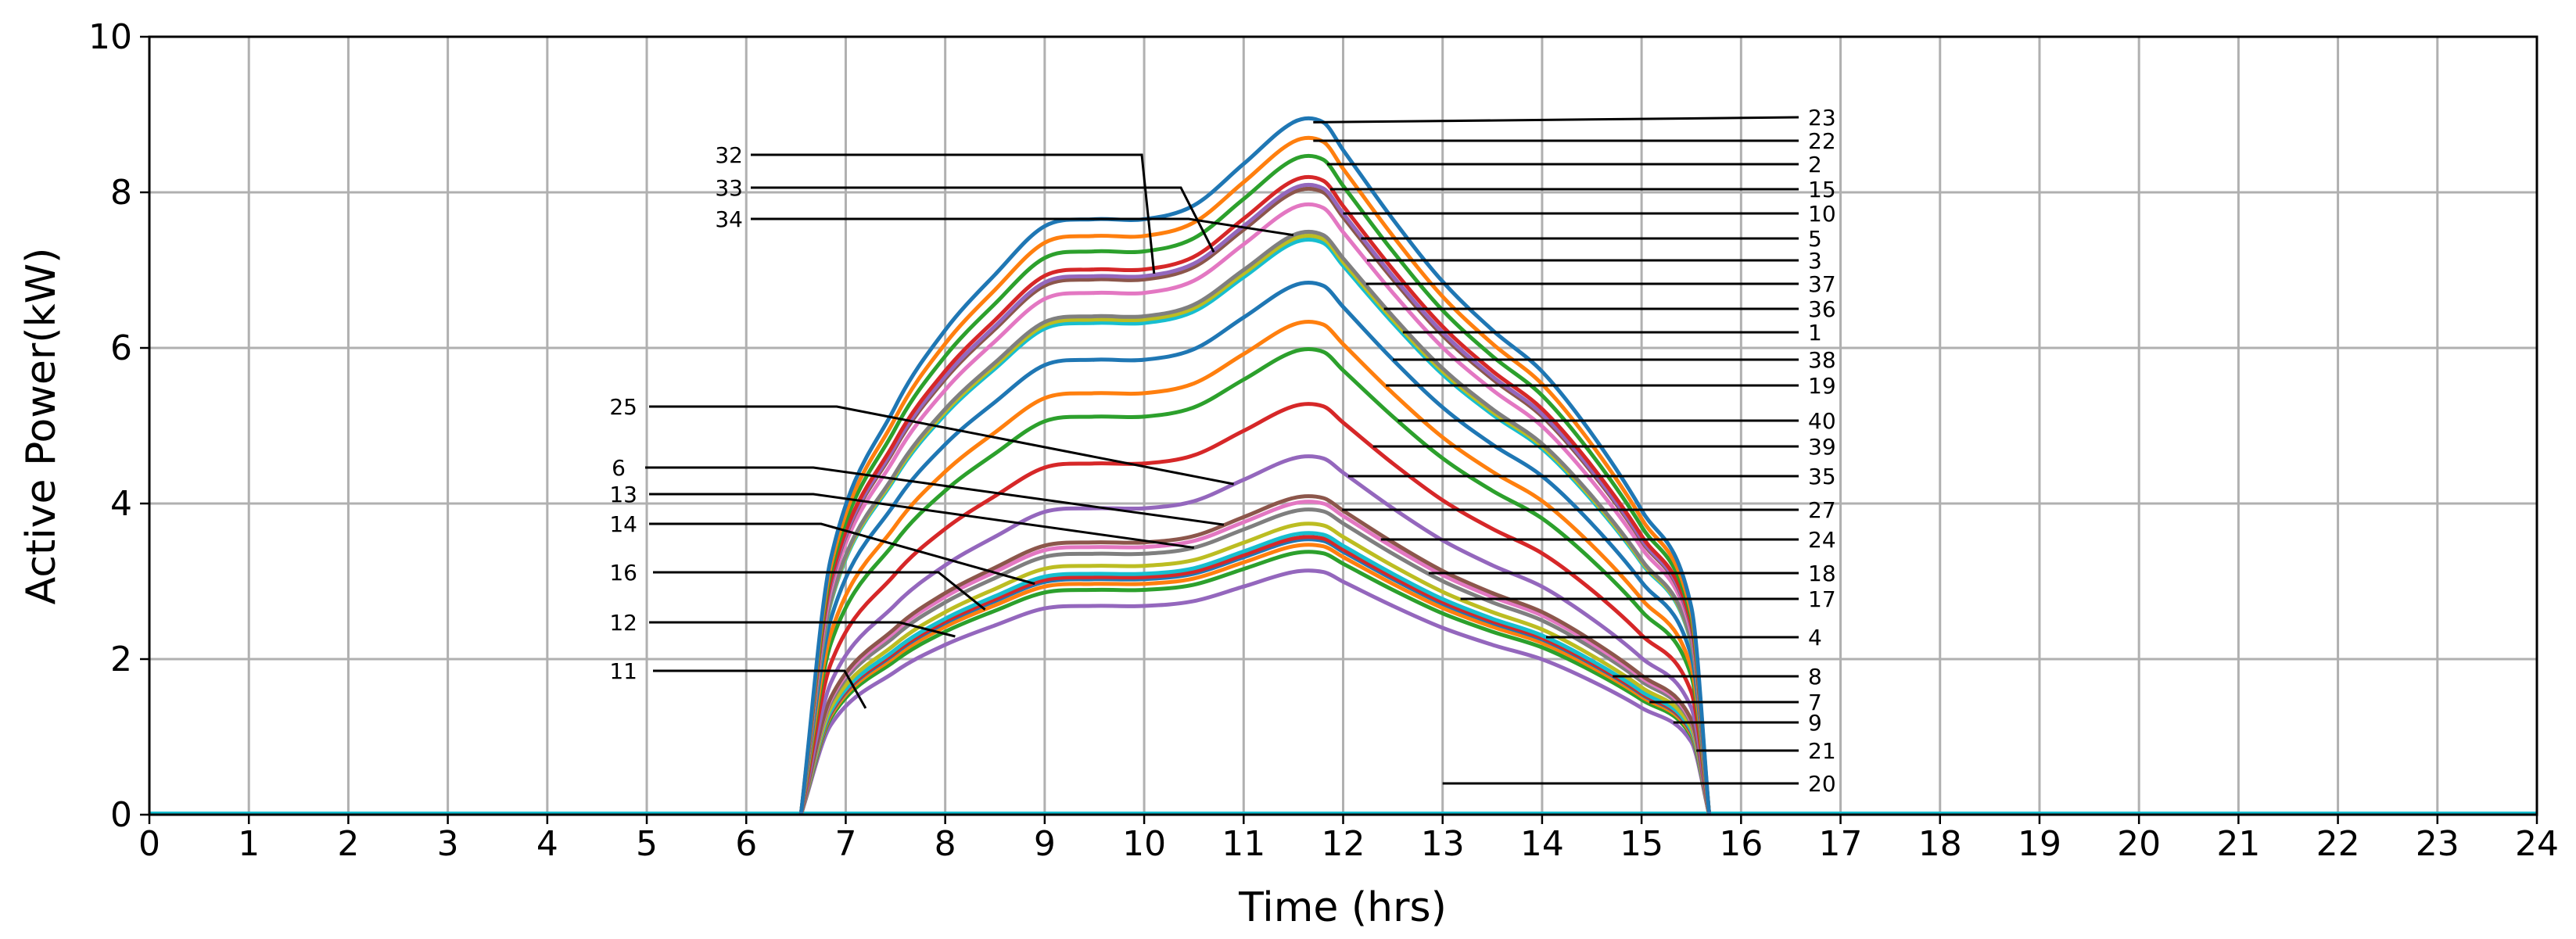  Describe the element at coordinates (2238, 844) in the screenshot. I see `x-tick-label: 21` at that location.